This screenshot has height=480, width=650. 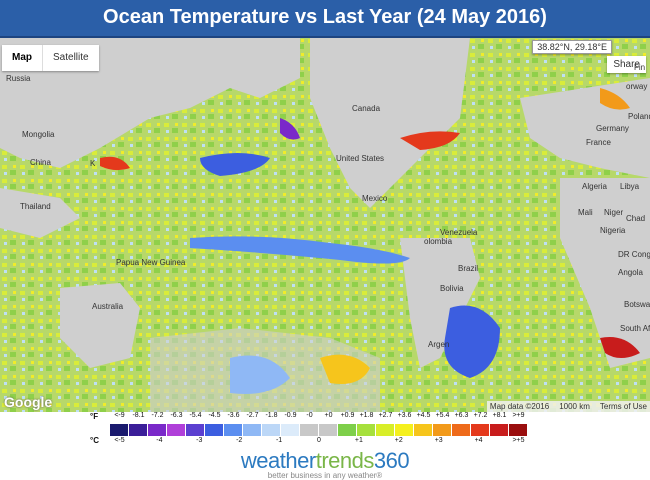 What do you see at coordinates (572, 47) in the screenshot?
I see `coordinates-readout: 38.82°N, 29.18°E` at bounding box center [572, 47].